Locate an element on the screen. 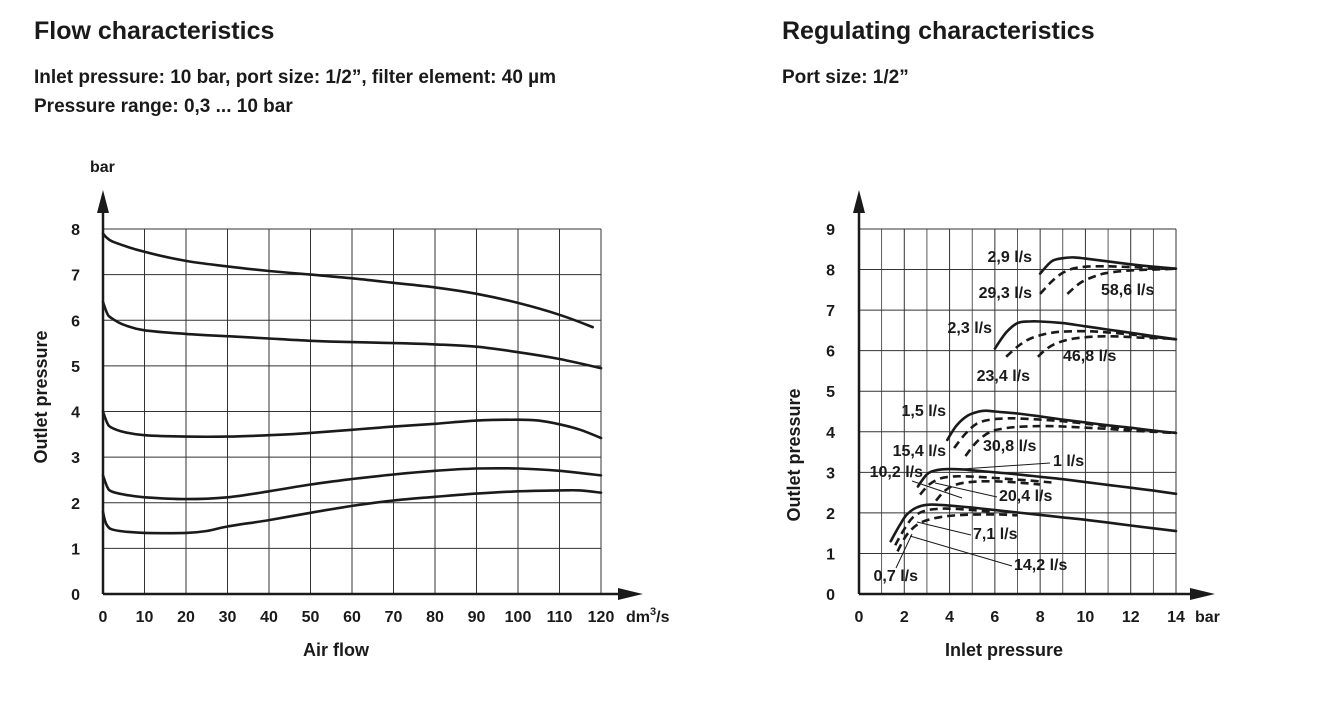 Image resolution: width=1323 pixels, height=718 pixels. reg-y-tick-label: 7 is located at coordinates (830, 311).